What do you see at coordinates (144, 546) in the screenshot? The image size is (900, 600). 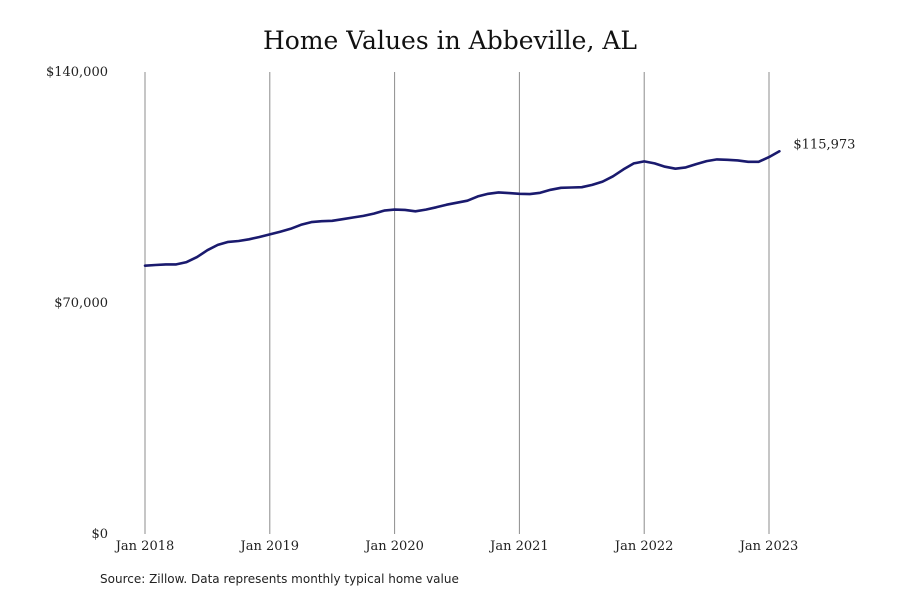 I see `x-tick-label: Jan 2018` at bounding box center [144, 546].